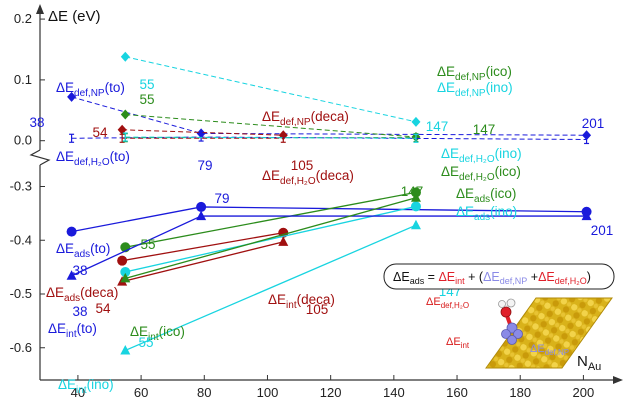  Describe the element at coordinates (90, 89) in the screenshot. I see `label-def-np-to: ΔEdef,NP(to)` at that location.